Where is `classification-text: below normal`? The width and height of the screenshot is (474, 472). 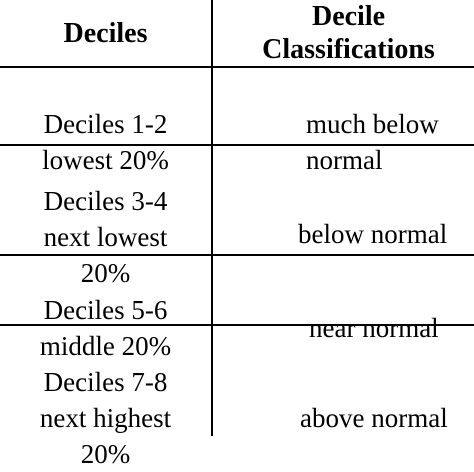 classification-text: below normal is located at coordinates (373, 234).